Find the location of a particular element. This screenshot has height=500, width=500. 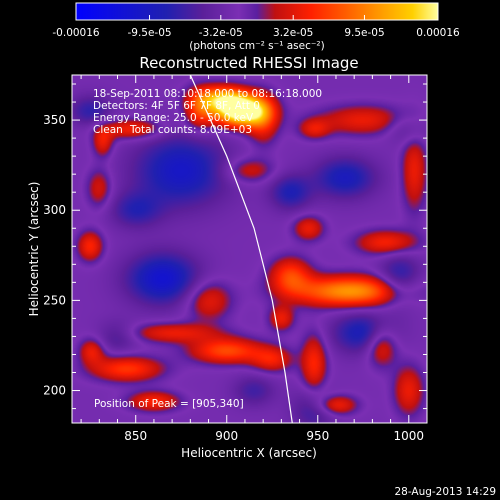

x-tick-label: 950 is located at coordinates (317, 436).